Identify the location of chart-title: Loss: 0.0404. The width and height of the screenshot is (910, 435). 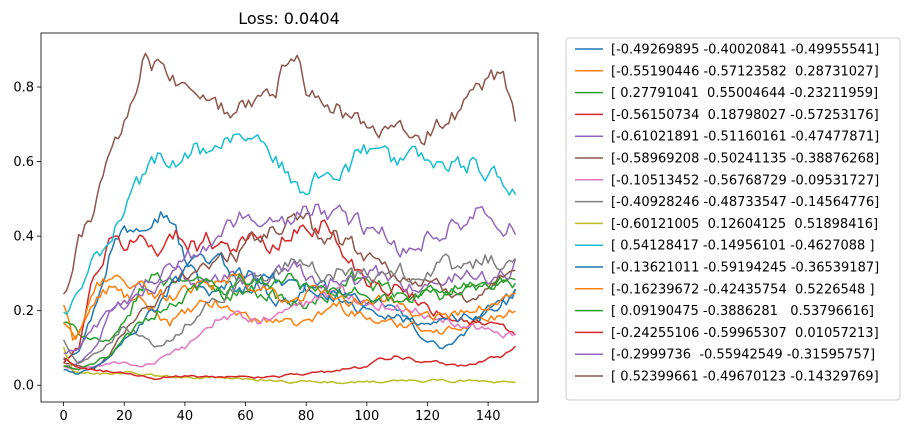
(289, 18).